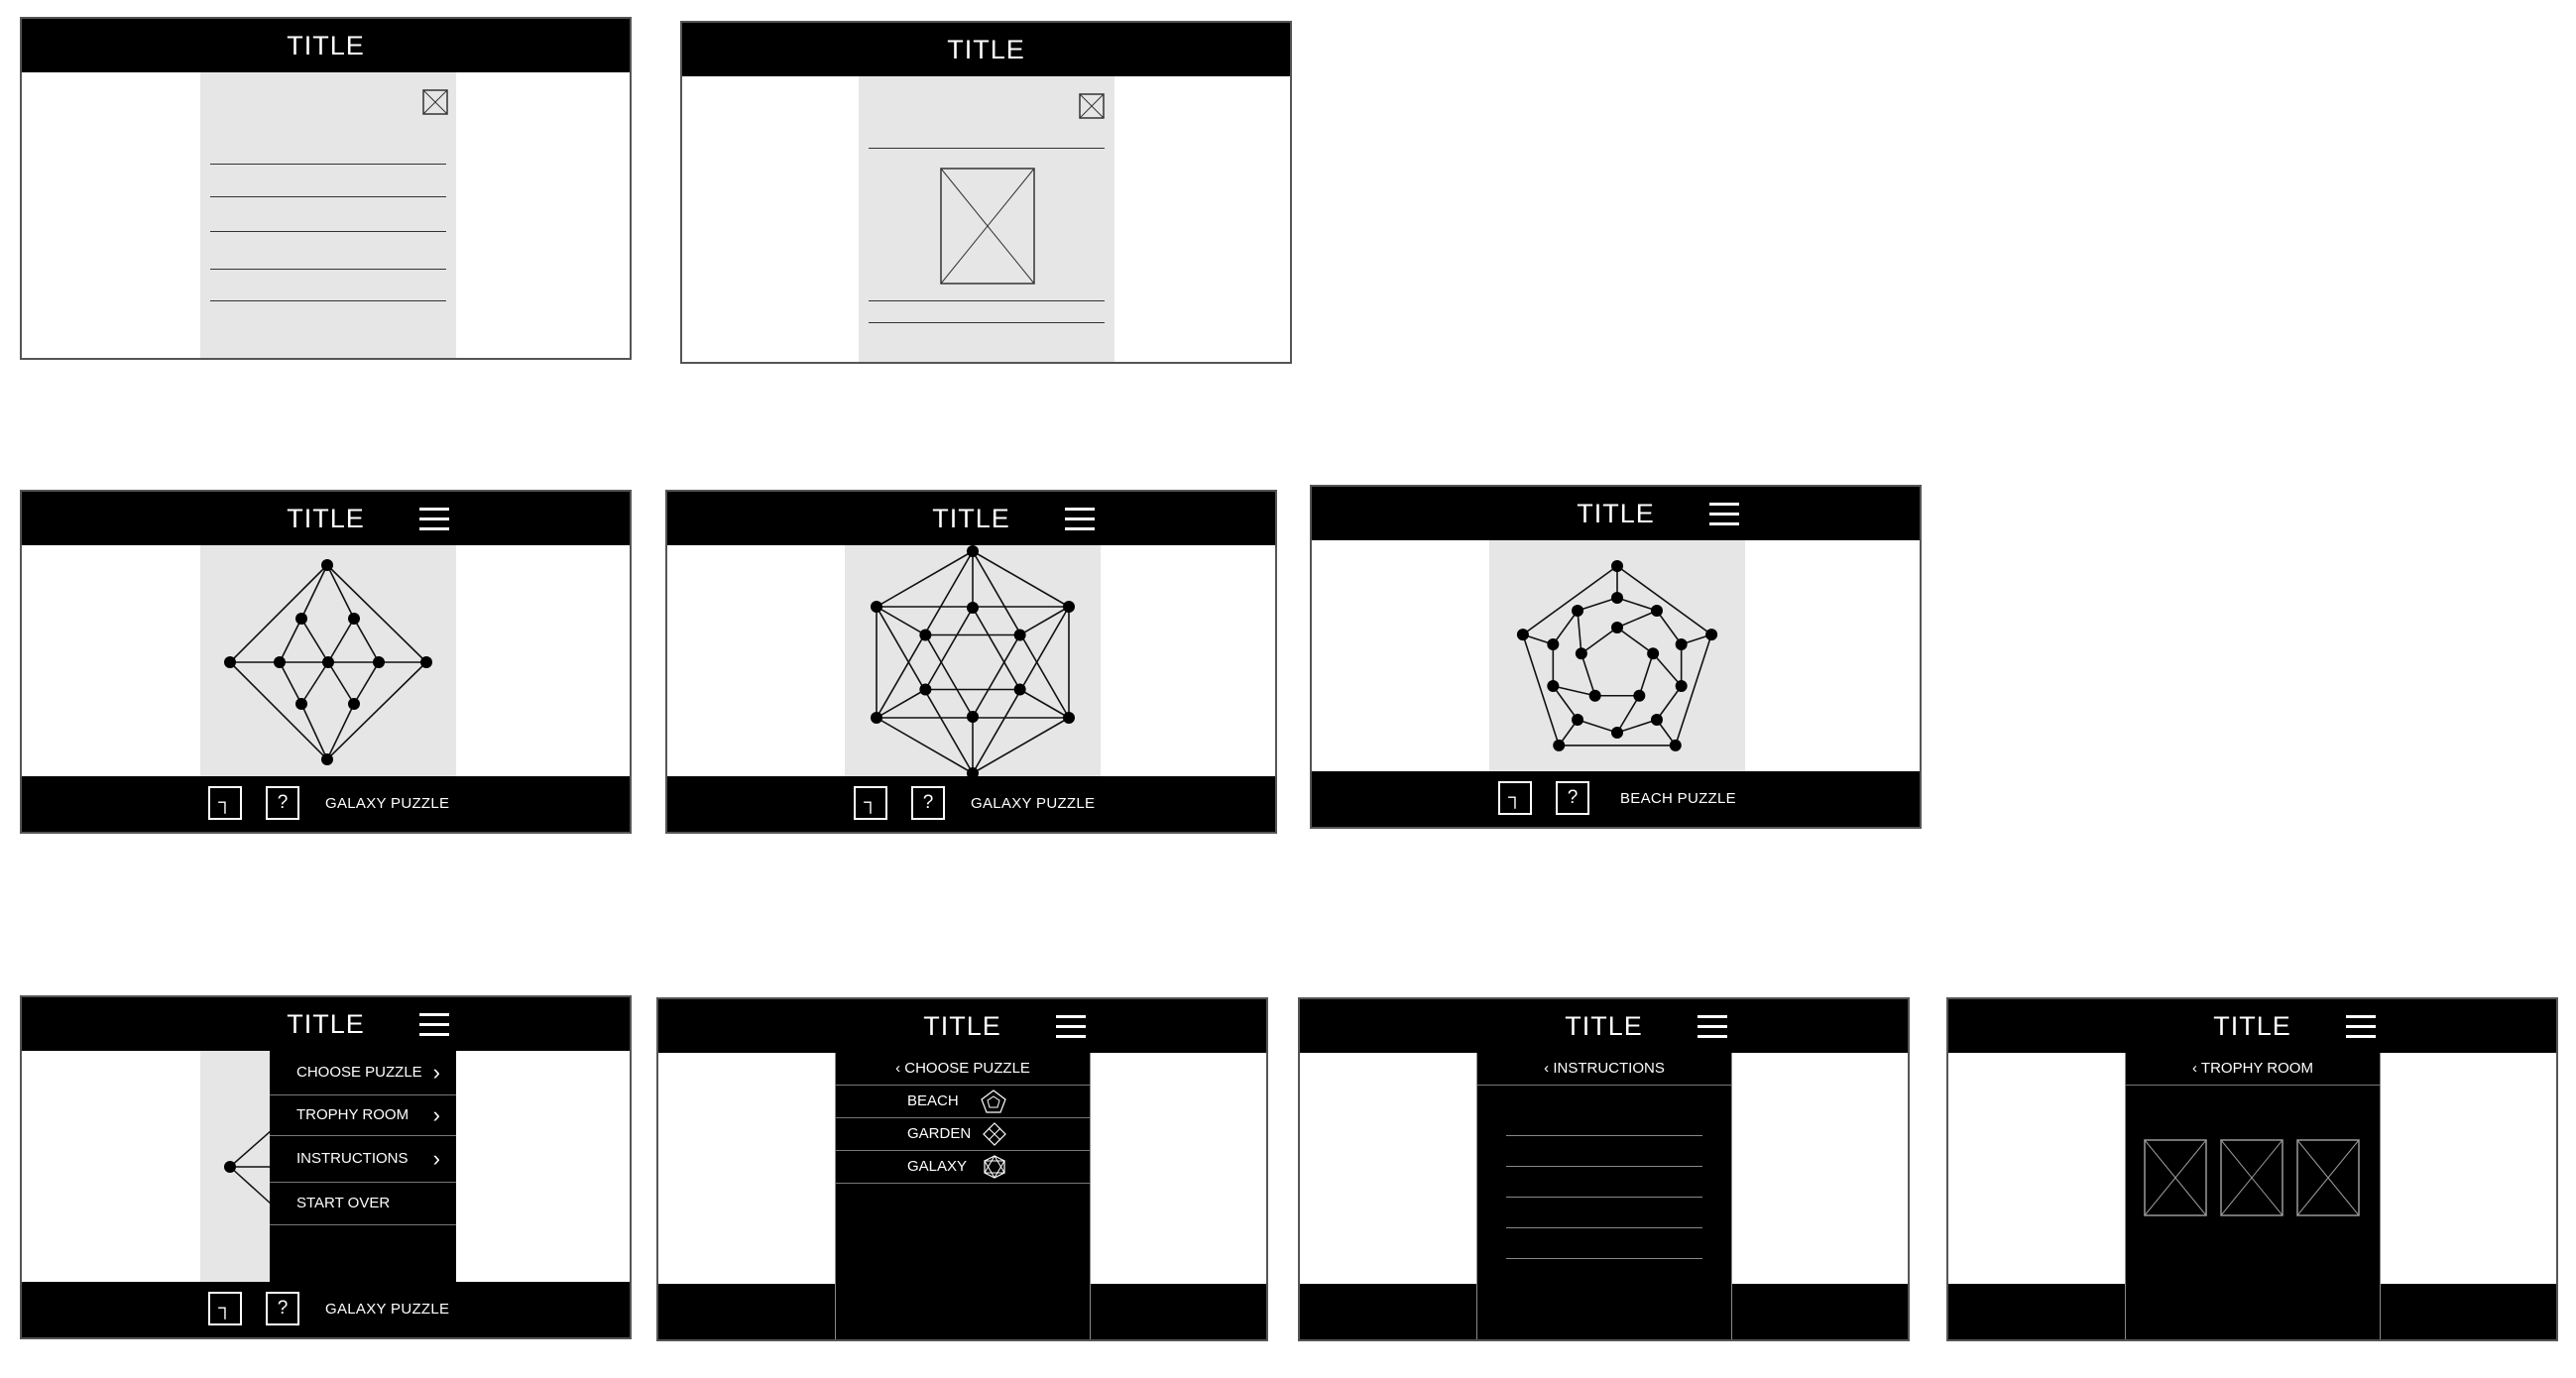  I want to click on menu-item-choose-puzzle: CHOOSE PUZZLE ›, so click(363, 1073).